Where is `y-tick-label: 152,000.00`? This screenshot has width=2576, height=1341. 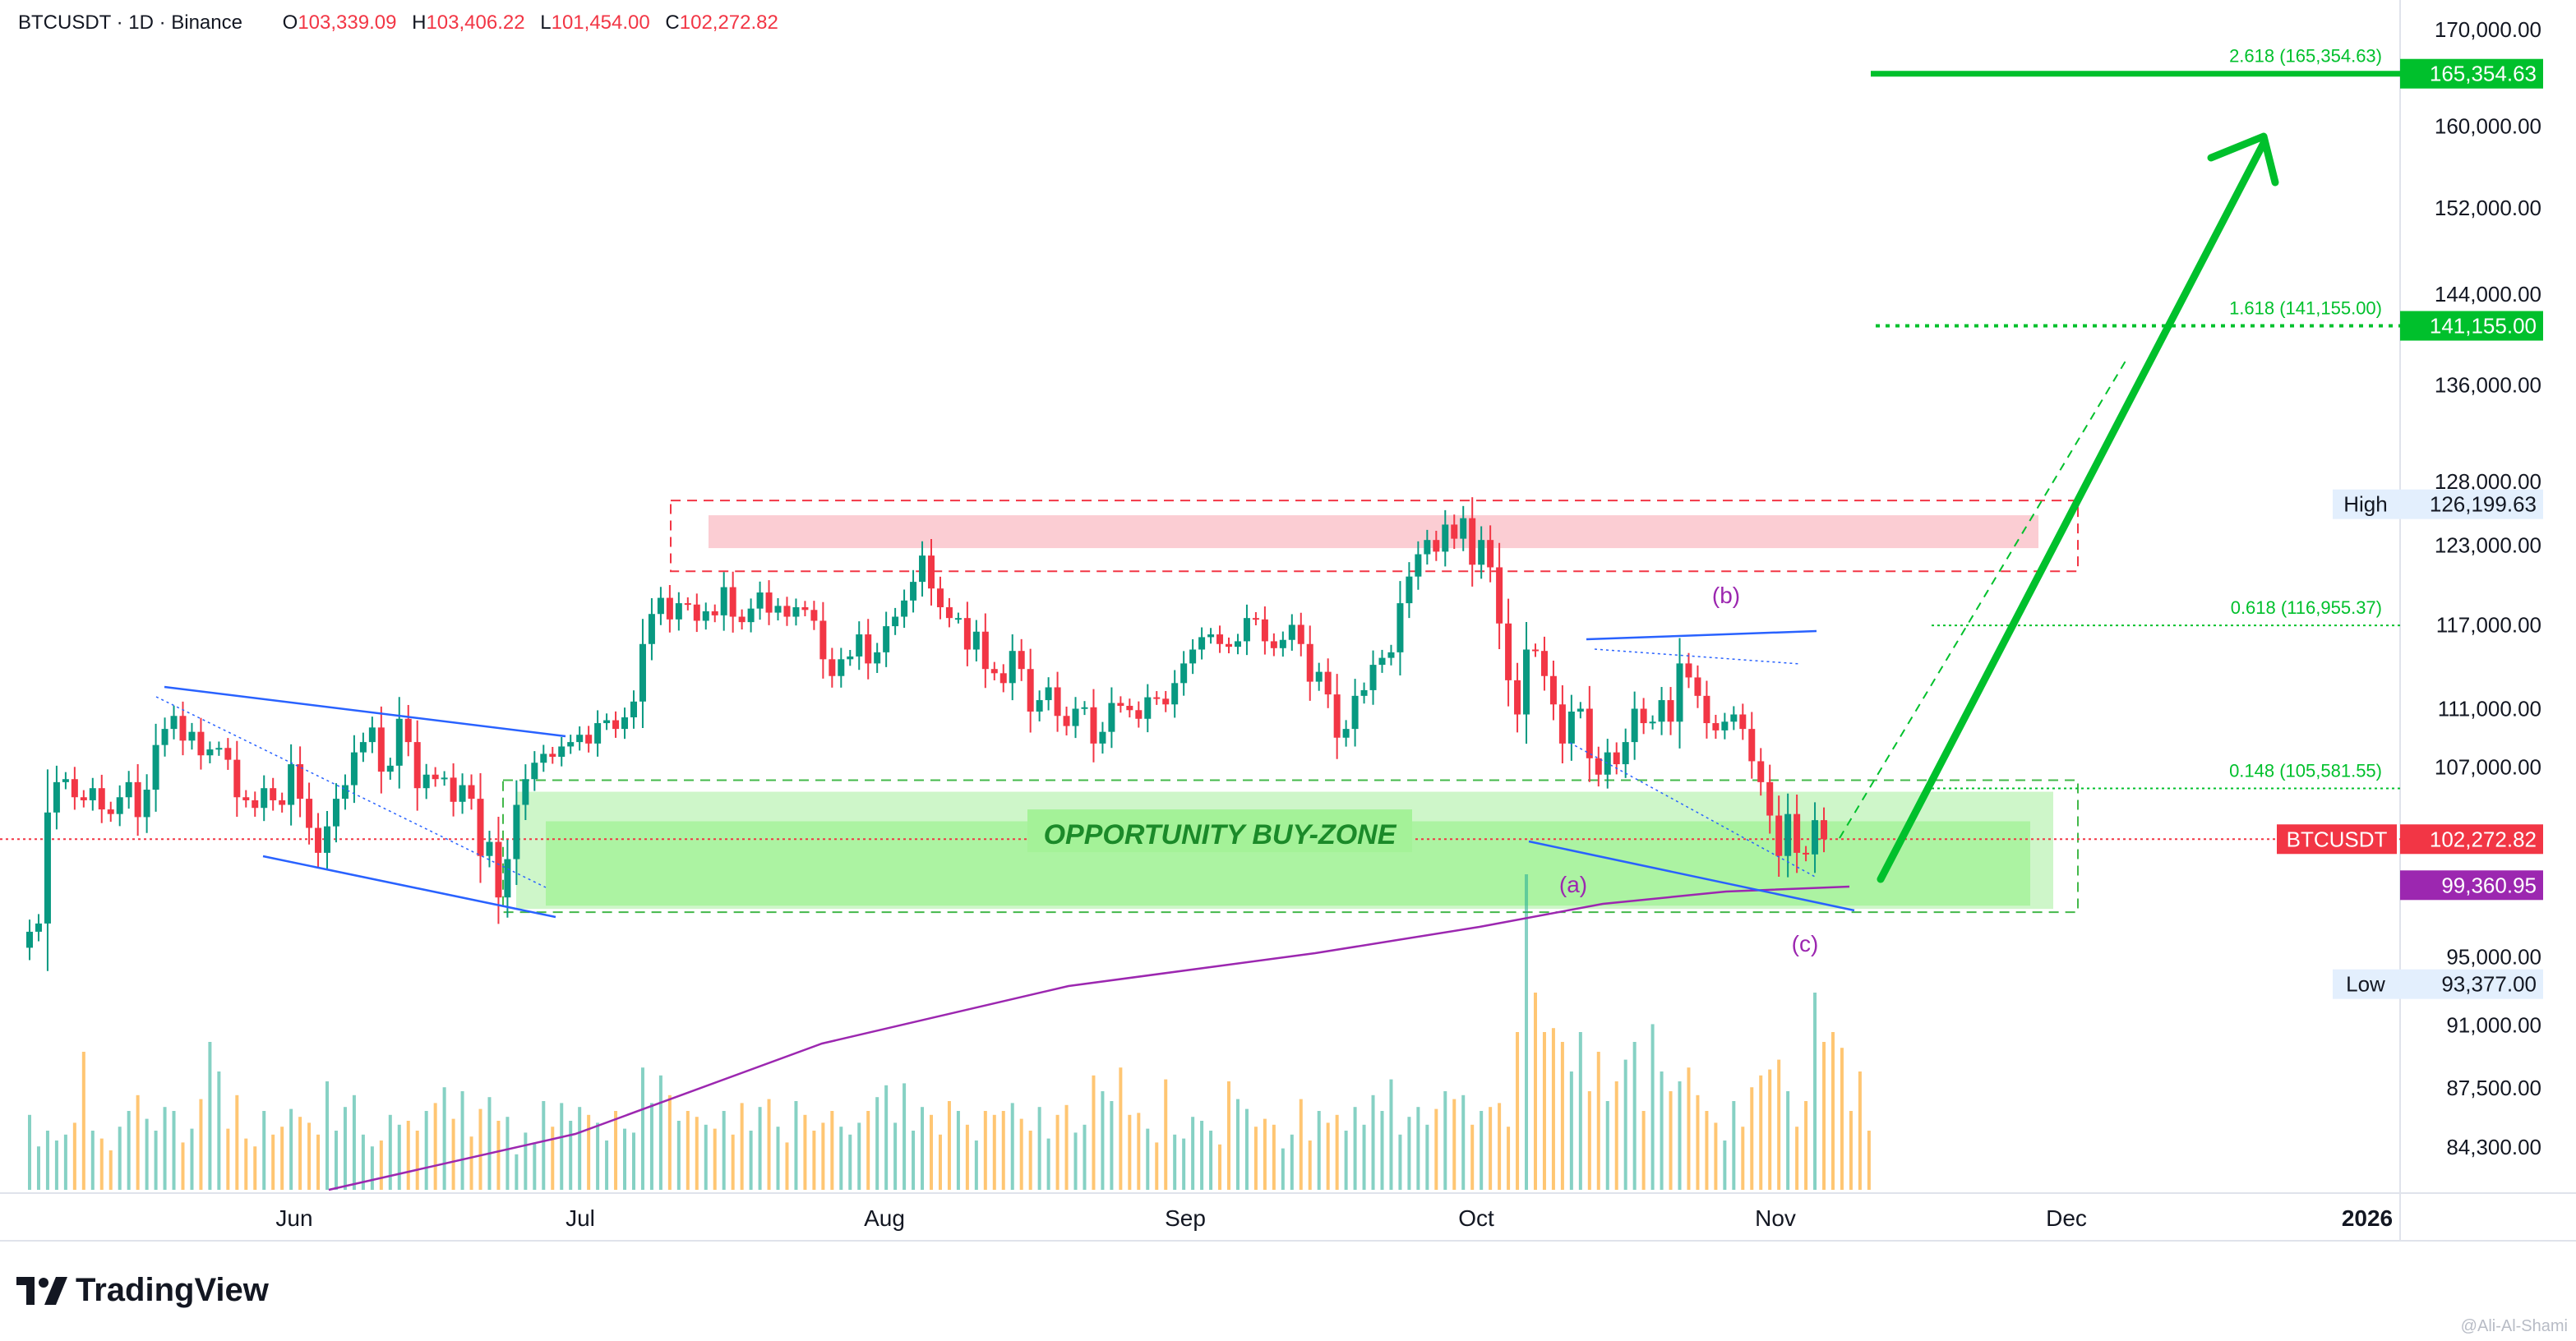 y-tick-label: 152,000.00 is located at coordinates (2488, 208).